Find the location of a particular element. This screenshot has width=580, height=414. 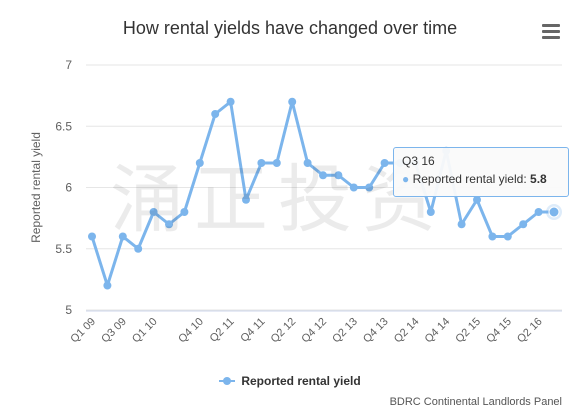

y-axis-title: Reported rental yield is located at coordinates (36, 187).